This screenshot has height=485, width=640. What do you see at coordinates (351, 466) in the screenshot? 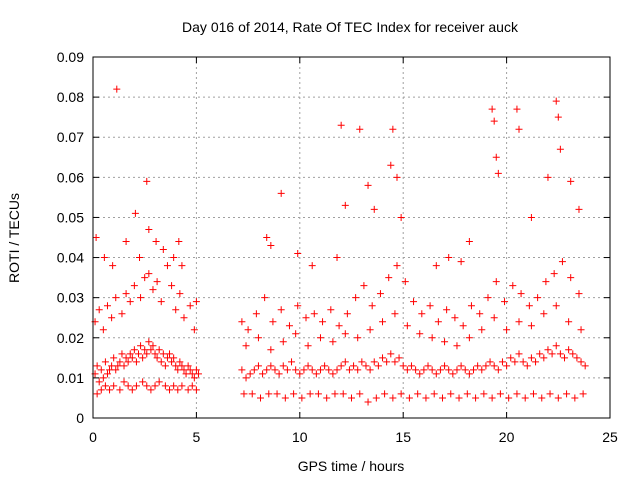
I see `x-axis-label: GPS time / hours` at bounding box center [351, 466].